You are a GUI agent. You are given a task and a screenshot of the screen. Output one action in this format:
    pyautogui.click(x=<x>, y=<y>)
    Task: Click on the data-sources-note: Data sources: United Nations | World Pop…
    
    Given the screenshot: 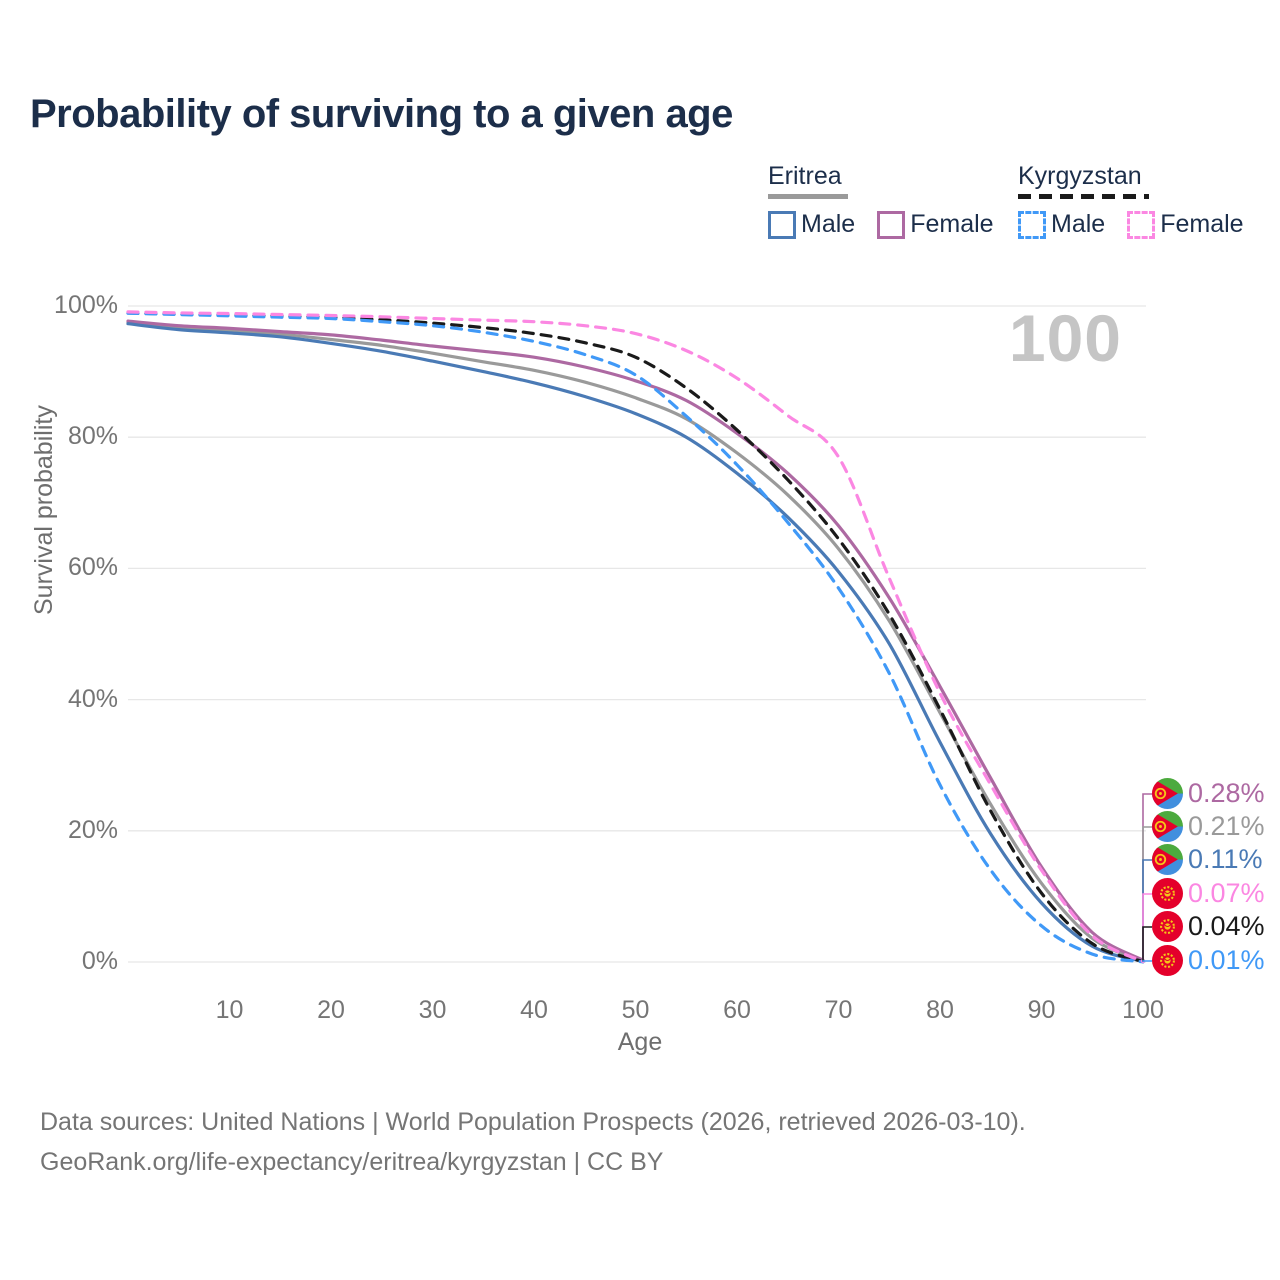 What is the action you would take?
    pyautogui.click(x=533, y=1122)
    